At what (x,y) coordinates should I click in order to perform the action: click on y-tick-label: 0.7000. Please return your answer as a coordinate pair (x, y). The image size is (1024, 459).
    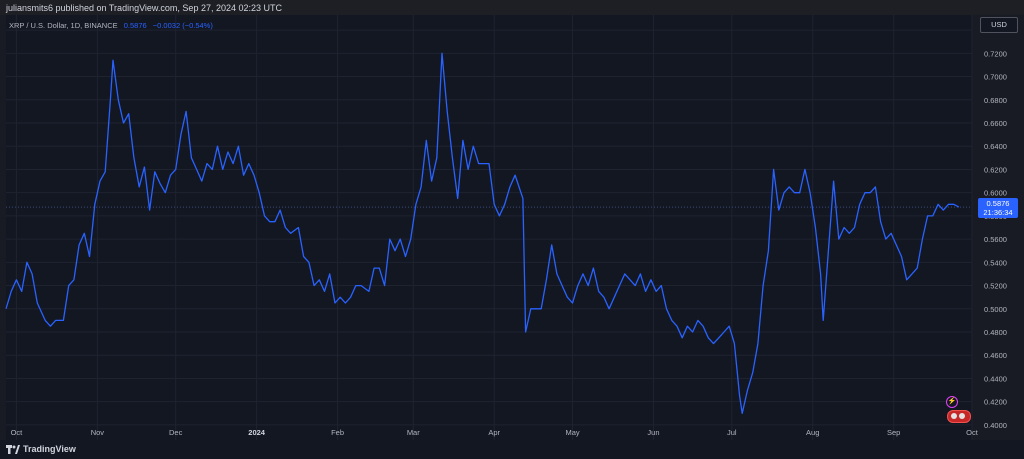
    Looking at the image, I should click on (995, 77).